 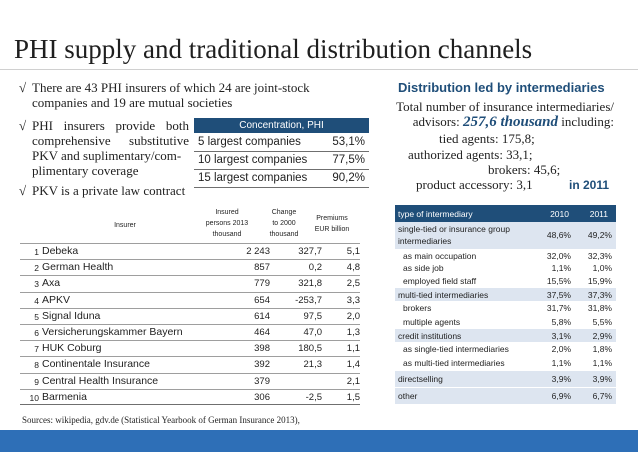 I want to click on insurer-rank: 5, so click(x=36, y=316).